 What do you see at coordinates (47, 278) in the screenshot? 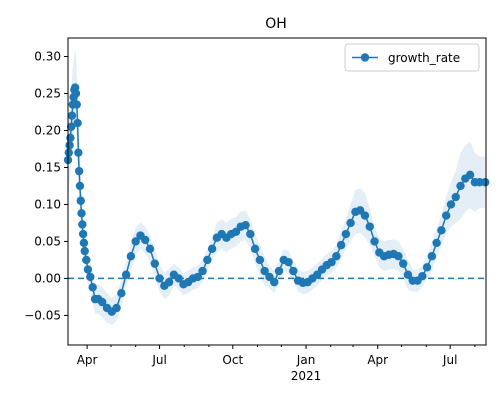
I see `y-tick-label: 0.00` at bounding box center [47, 278].